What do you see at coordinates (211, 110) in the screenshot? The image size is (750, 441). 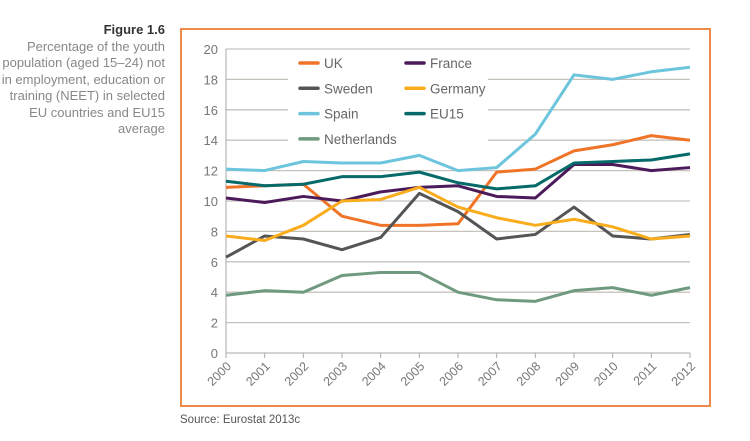 I see `y-tick-label: 16` at bounding box center [211, 110].